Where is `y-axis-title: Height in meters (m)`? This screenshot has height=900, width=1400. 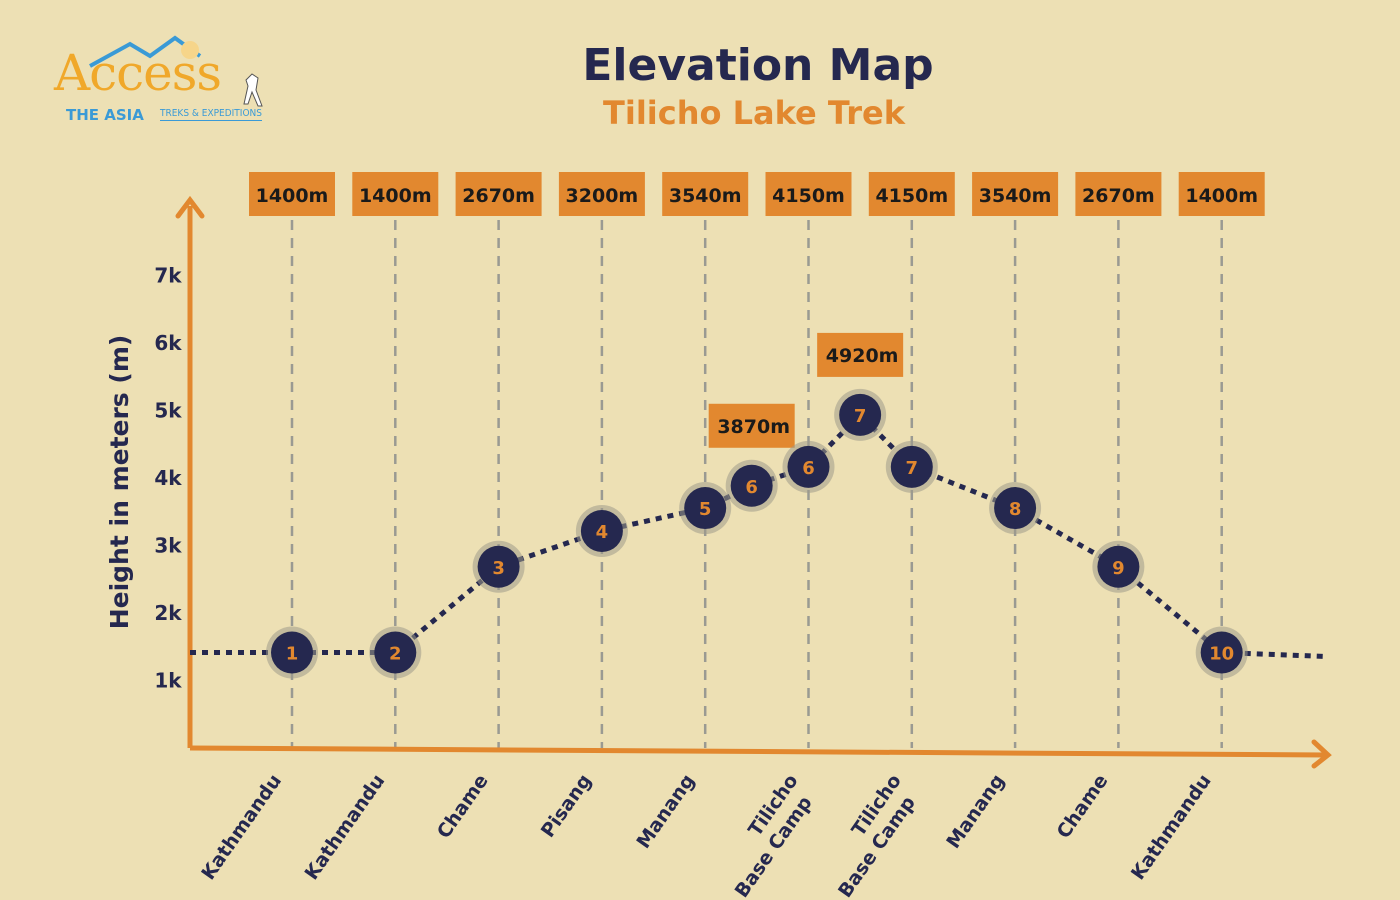 y-axis-title: Height in meters (m) is located at coordinates (119, 482).